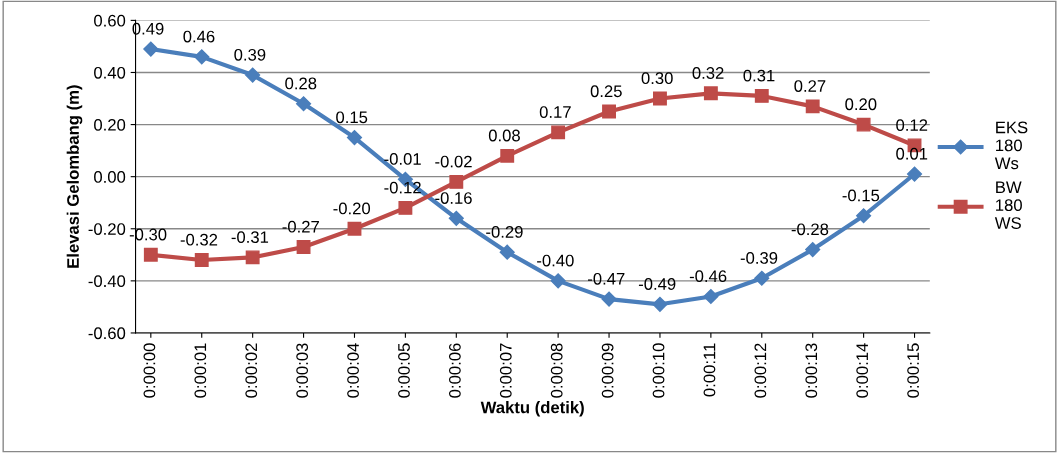  Describe the element at coordinates (353, 370) in the screenshot. I see `x-tick-label: 0:00:04` at that location.